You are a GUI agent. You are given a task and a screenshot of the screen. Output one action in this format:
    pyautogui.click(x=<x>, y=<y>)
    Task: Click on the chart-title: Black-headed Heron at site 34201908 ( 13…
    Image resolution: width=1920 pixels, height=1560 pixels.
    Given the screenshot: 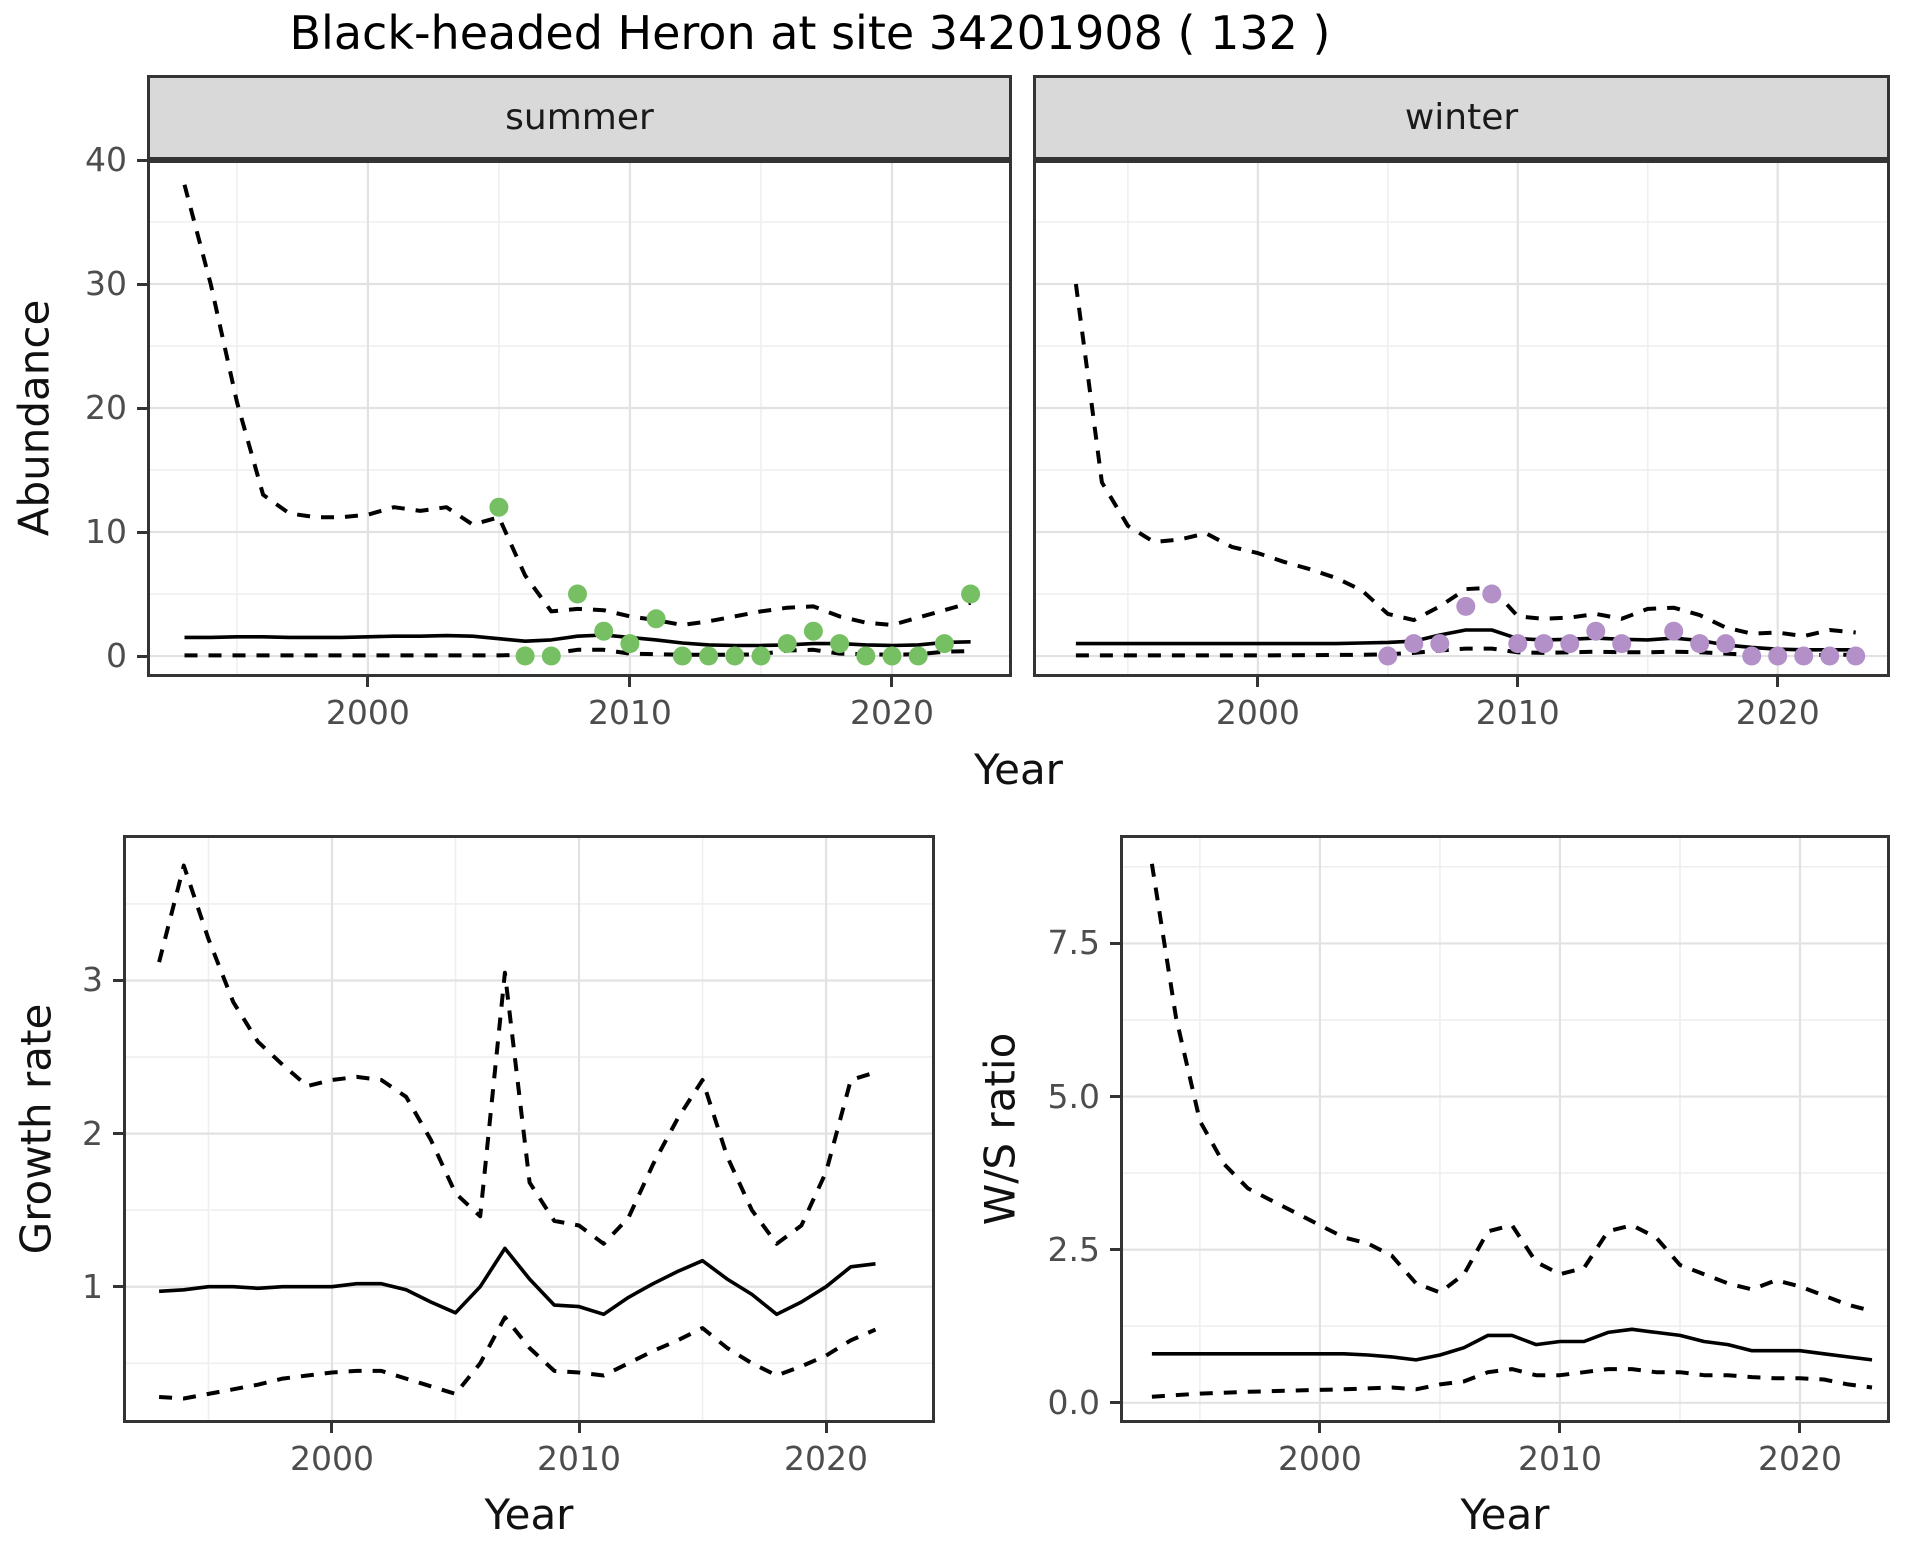 What is the action you would take?
    pyautogui.click(x=810, y=33)
    